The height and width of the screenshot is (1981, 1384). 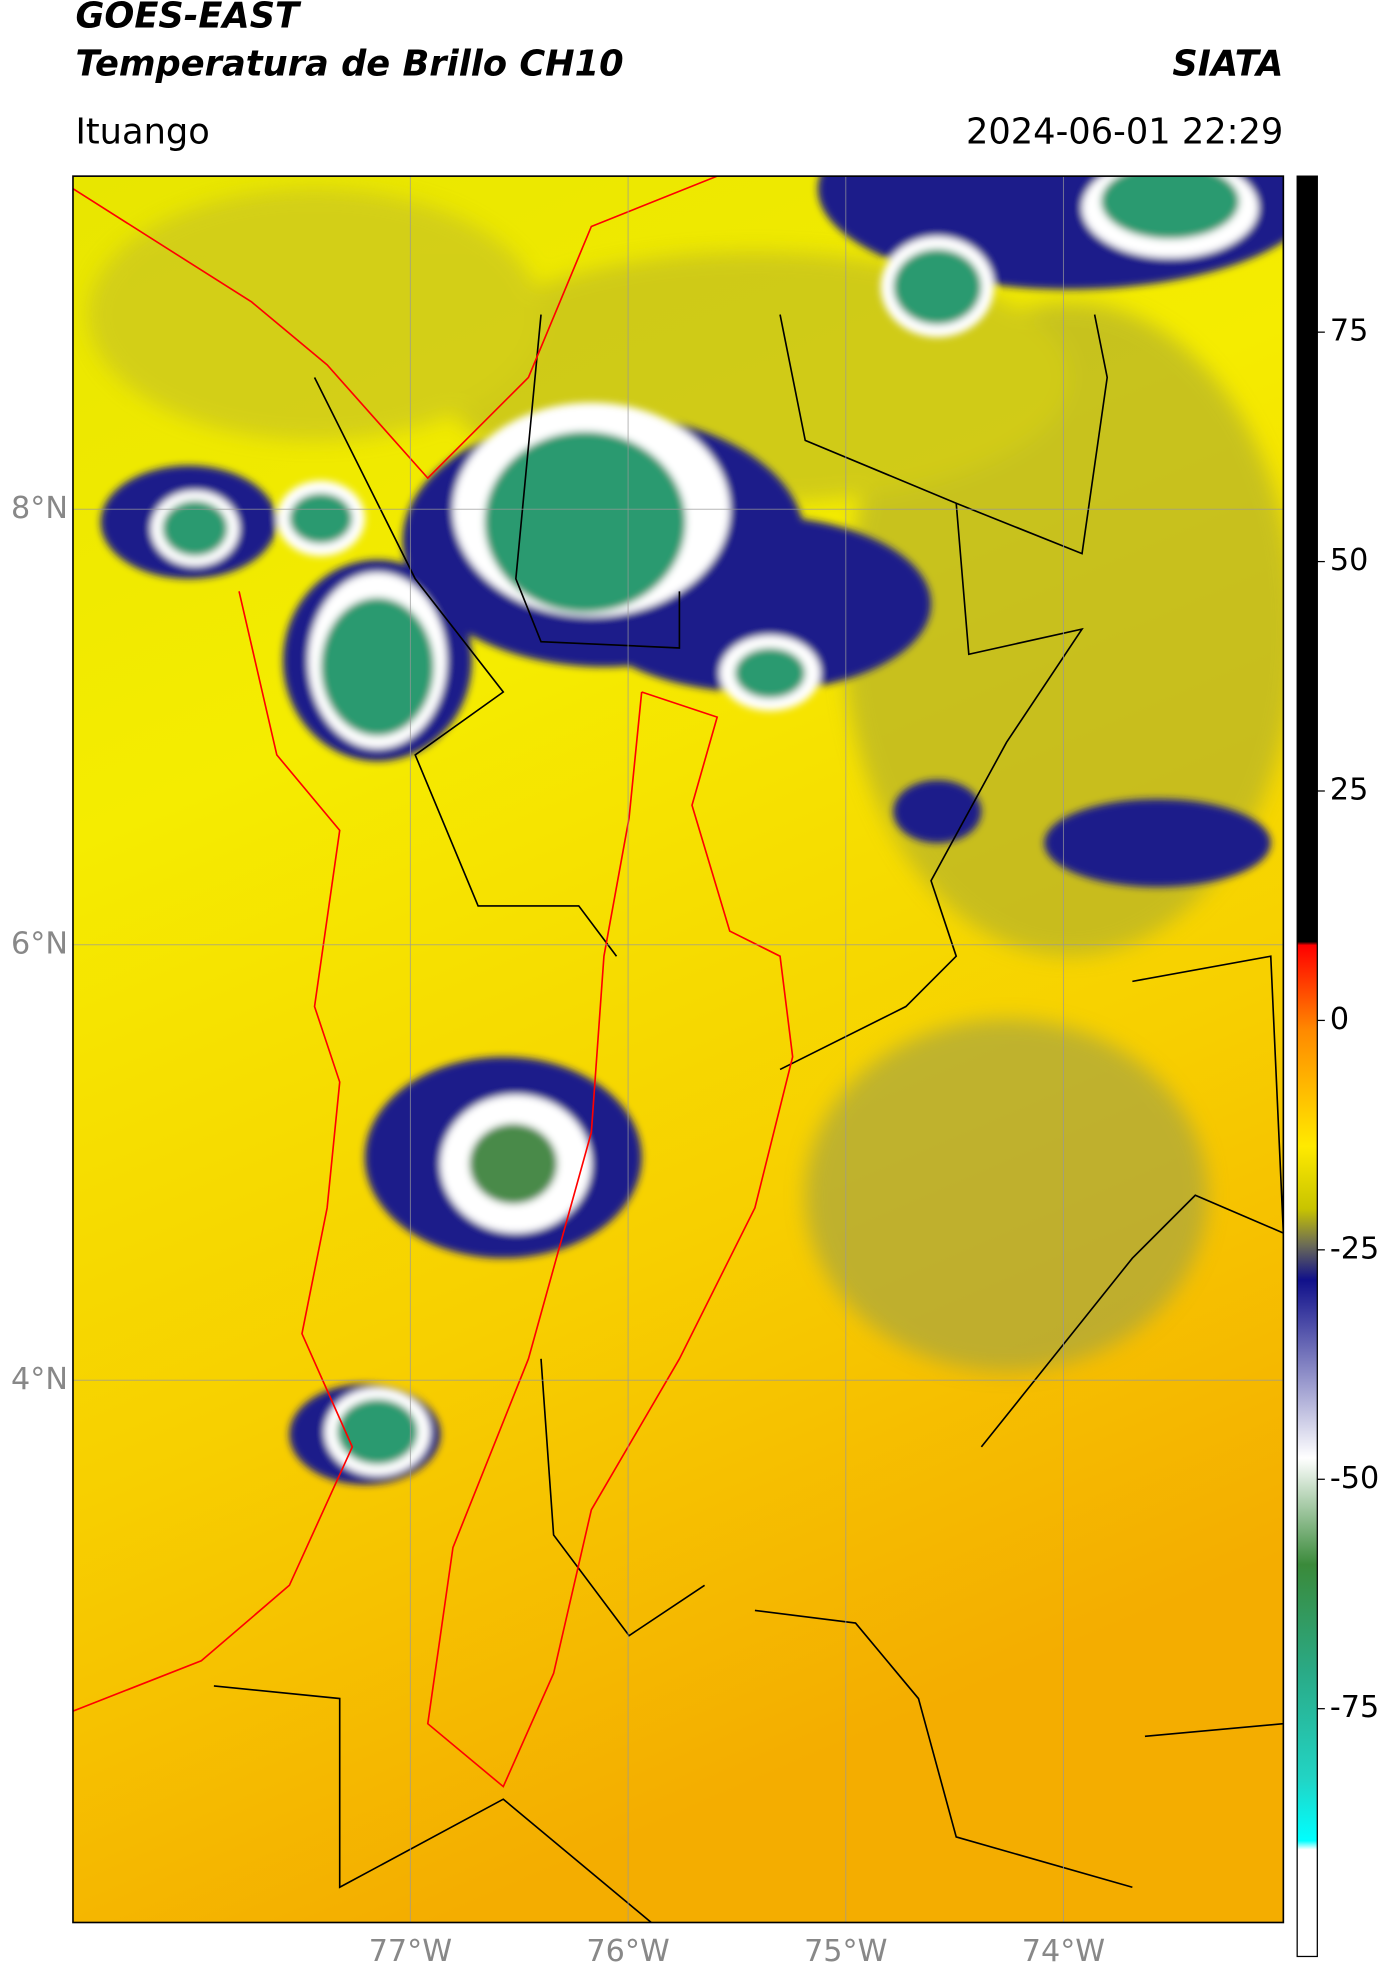 I want to click on lon-label: 74°W, so click(x=1063, y=1951).